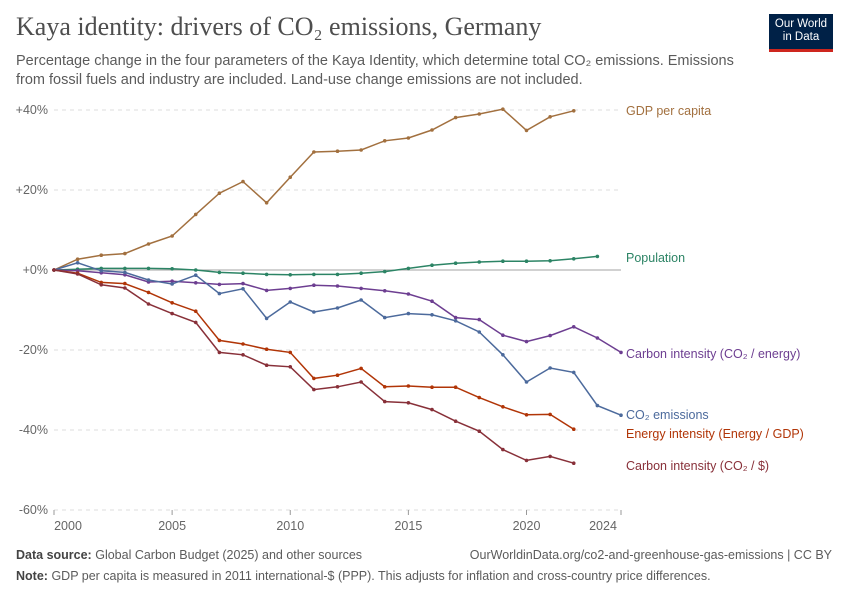 The height and width of the screenshot is (600, 850). What do you see at coordinates (667, 415) in the screenshot?
I see `series-label: CO₂ emissions` at bounding box center [667, 415].